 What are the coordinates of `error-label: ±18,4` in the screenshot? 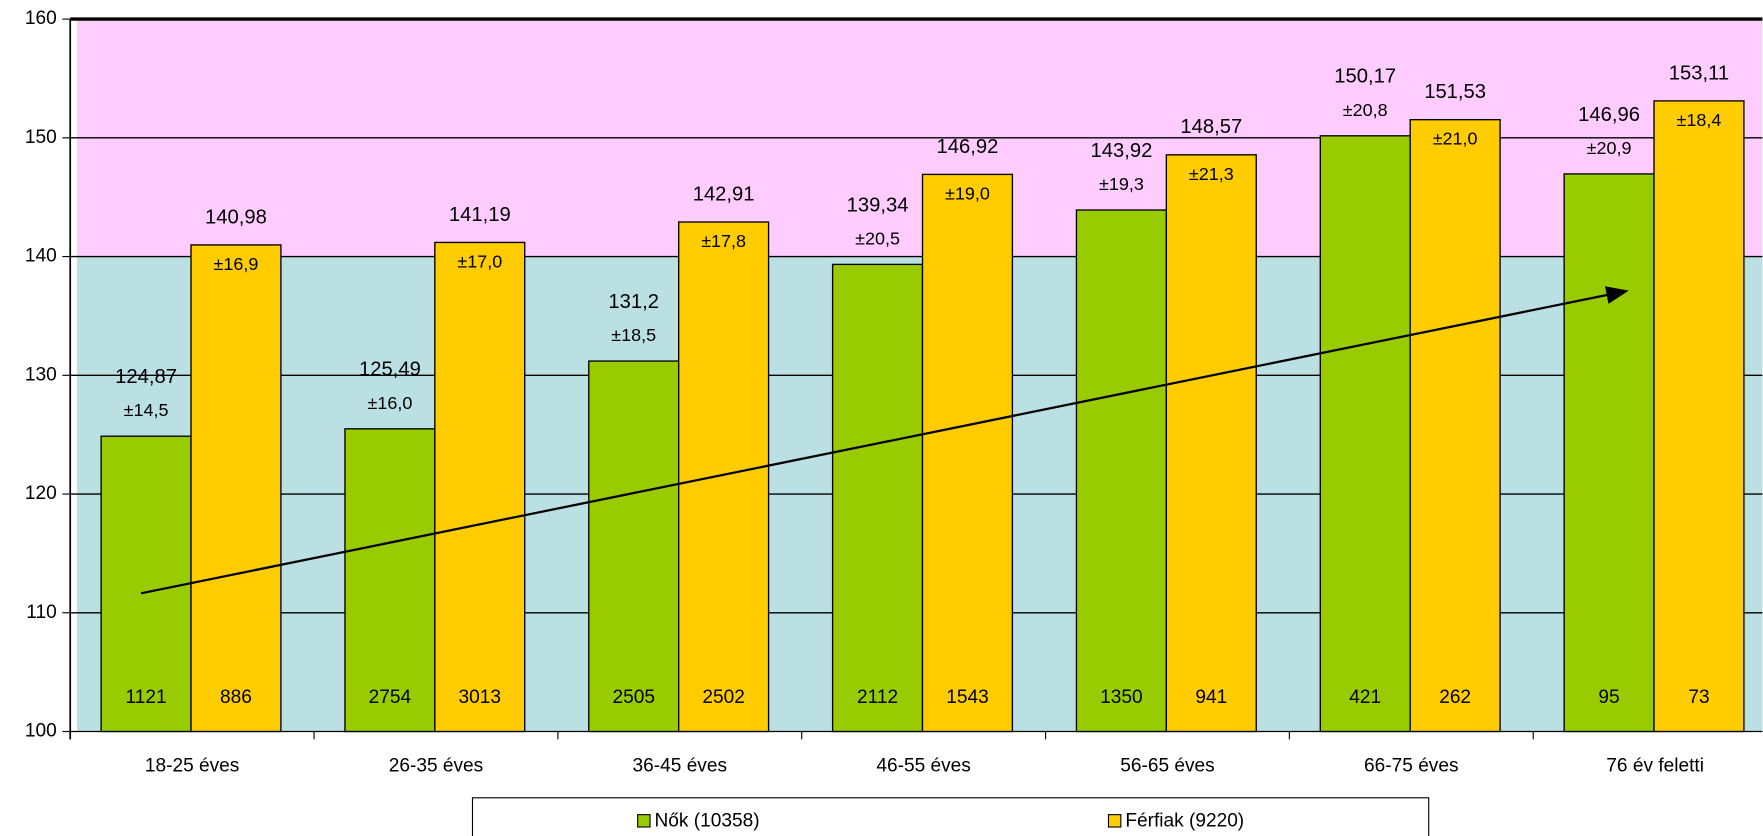 It's located at (1699, 120).